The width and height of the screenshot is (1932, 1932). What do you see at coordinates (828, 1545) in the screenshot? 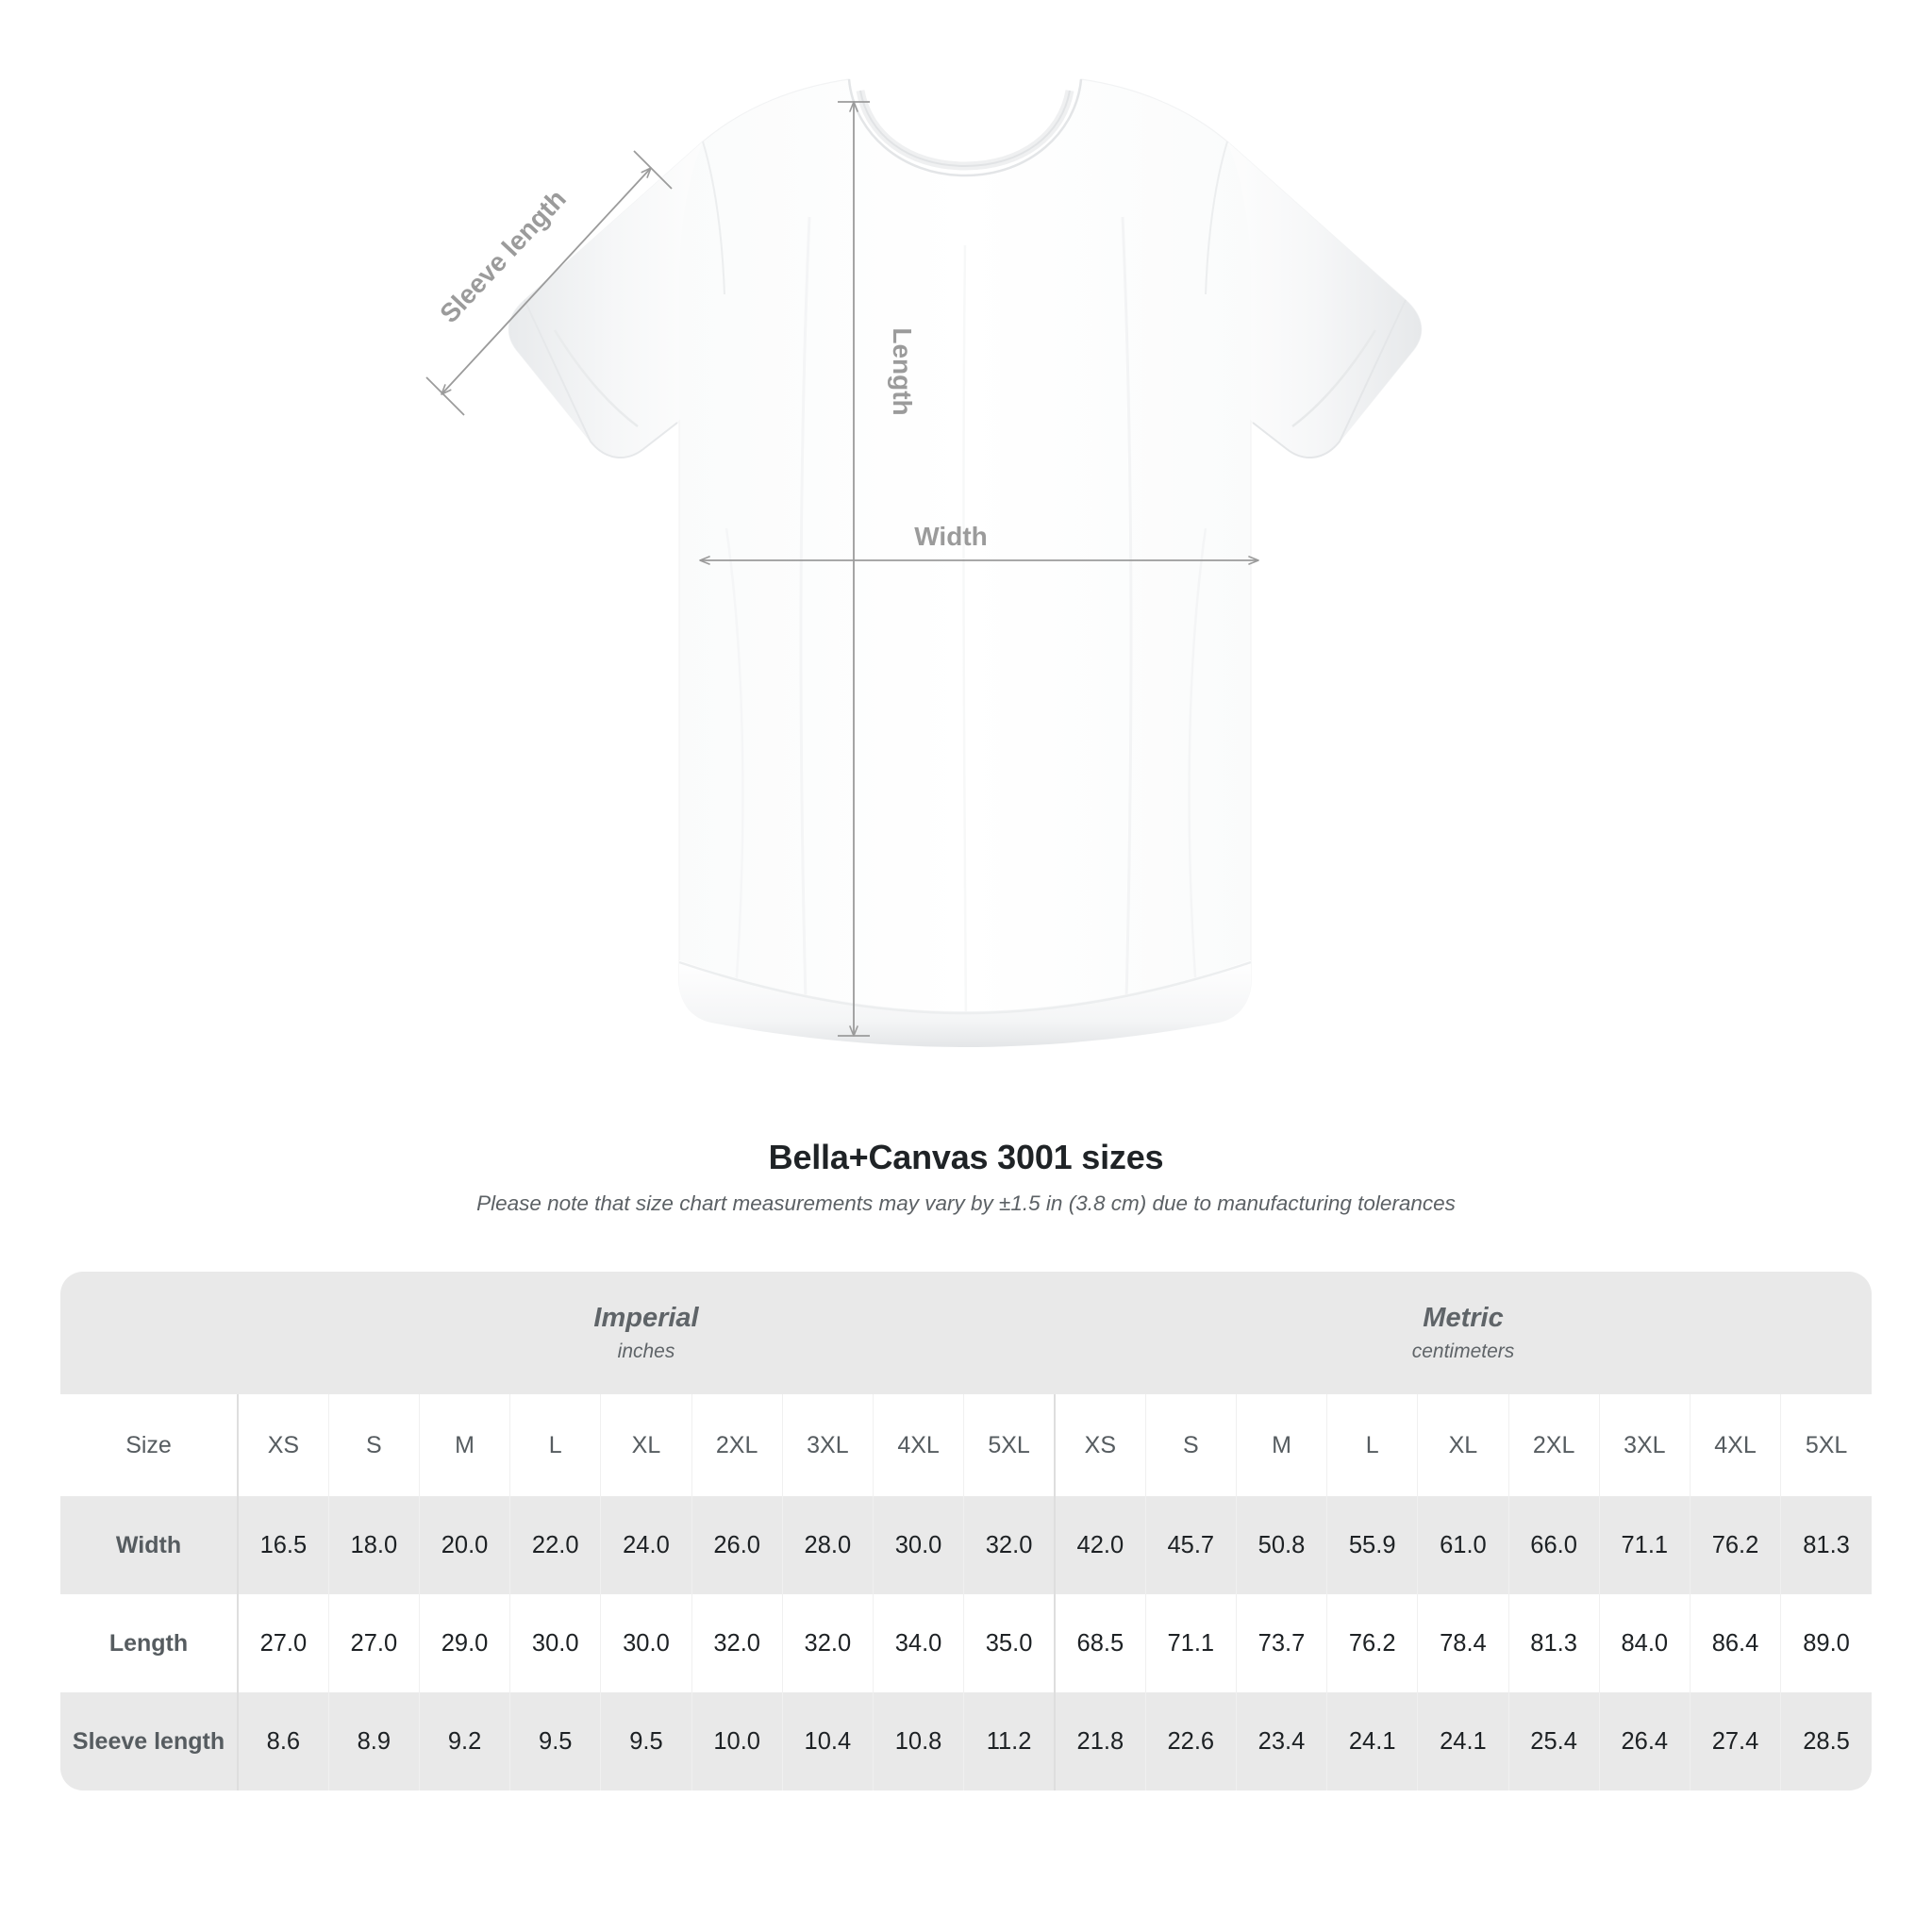
I see `cell-value: 28.0` at bounding box center [828, 1545].